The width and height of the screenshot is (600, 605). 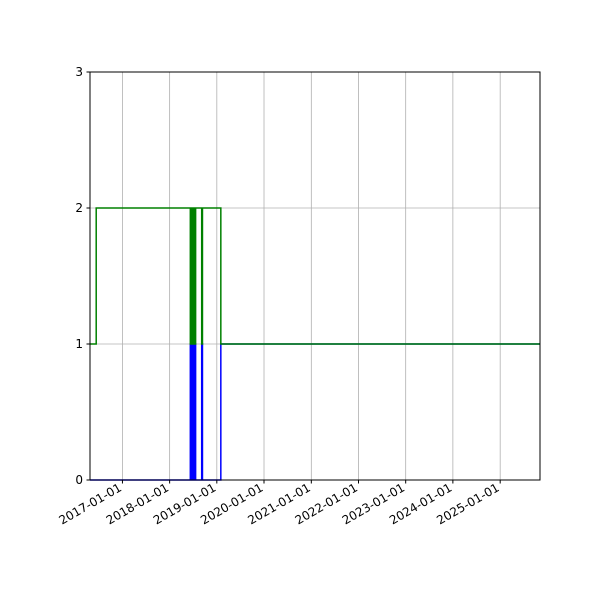 I want to click on y-tick-label: 2, so click(x=79, y=208).